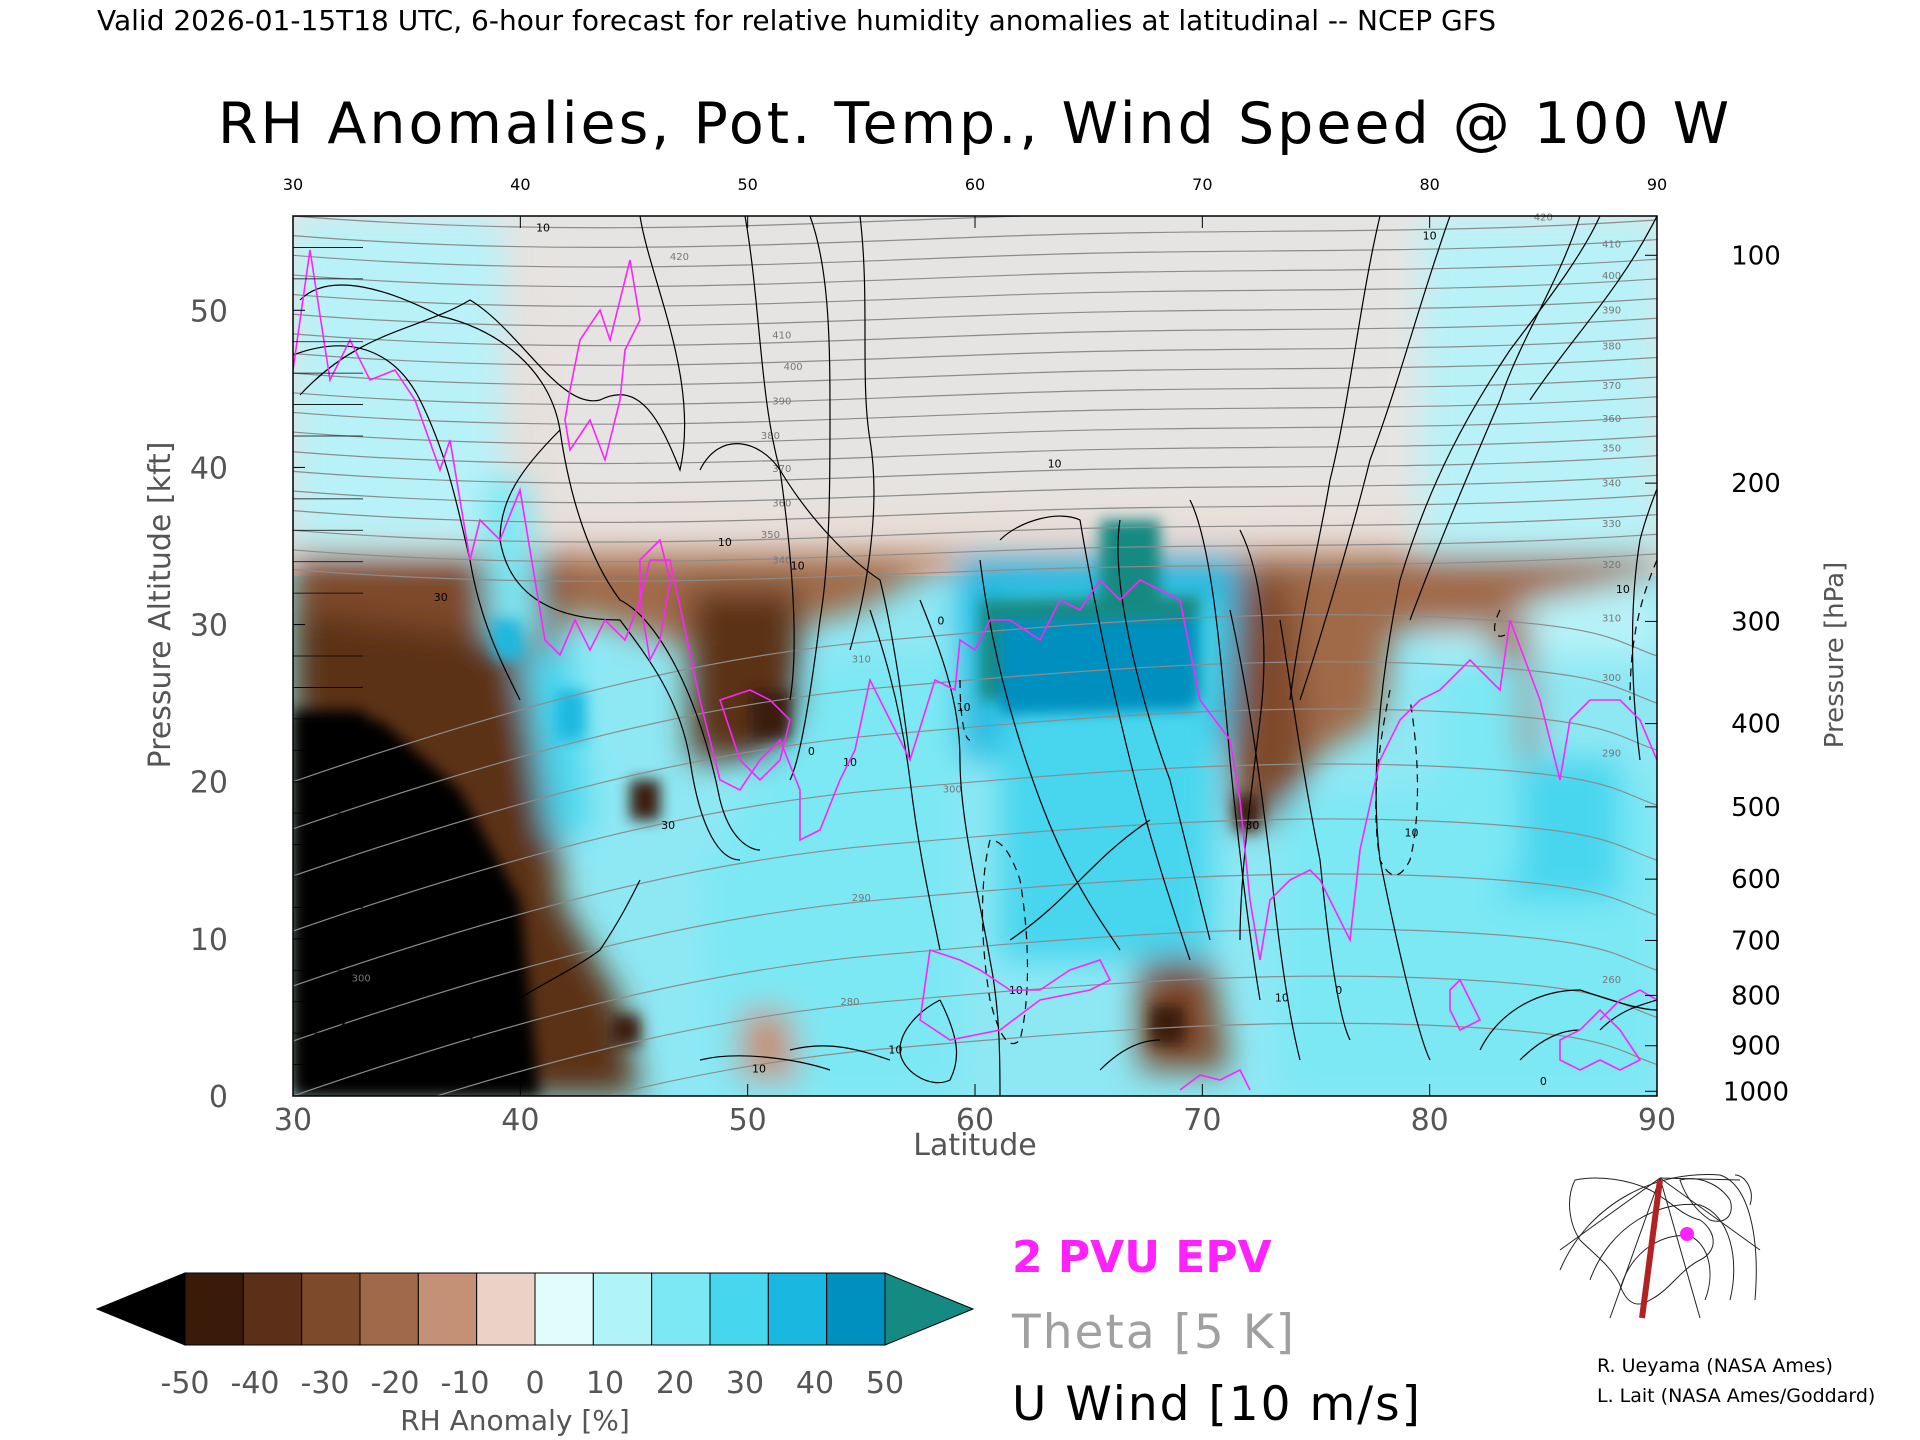  What do you see at coordinates (1756, 256) in the screenshot?
I see `pressure-tick-label: 100` at bounding box center [1756, 256].